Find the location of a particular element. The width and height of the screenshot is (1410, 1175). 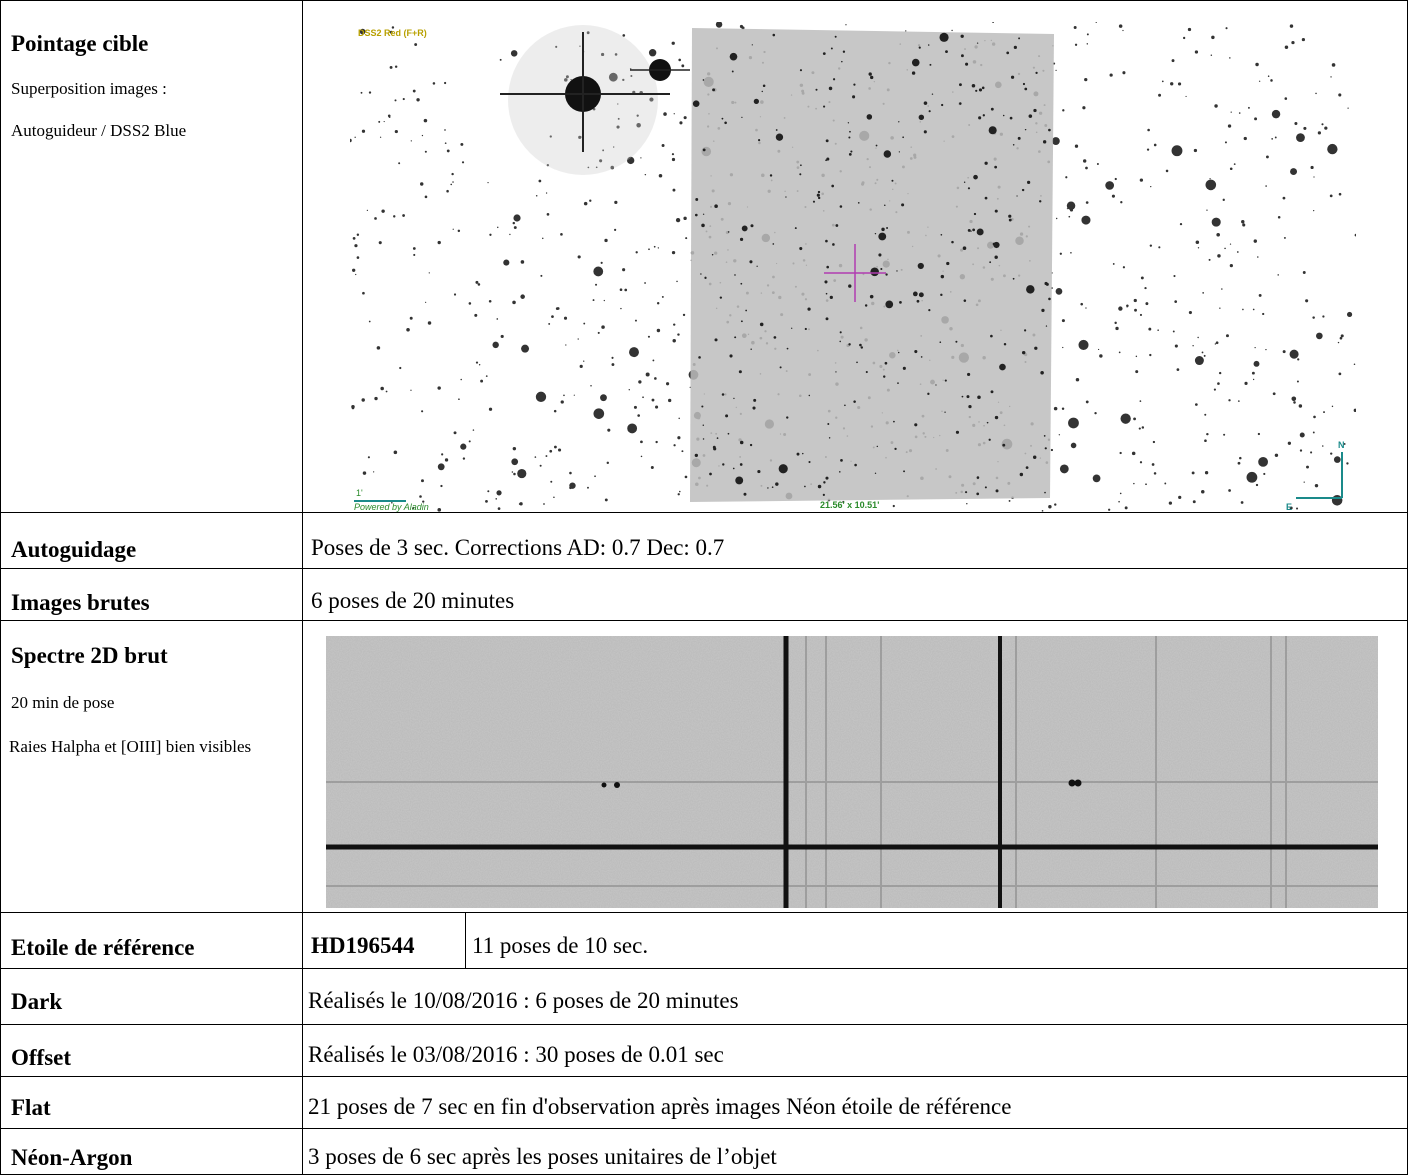

credit: Powered by Aladin is located at coordinates (391, 507).